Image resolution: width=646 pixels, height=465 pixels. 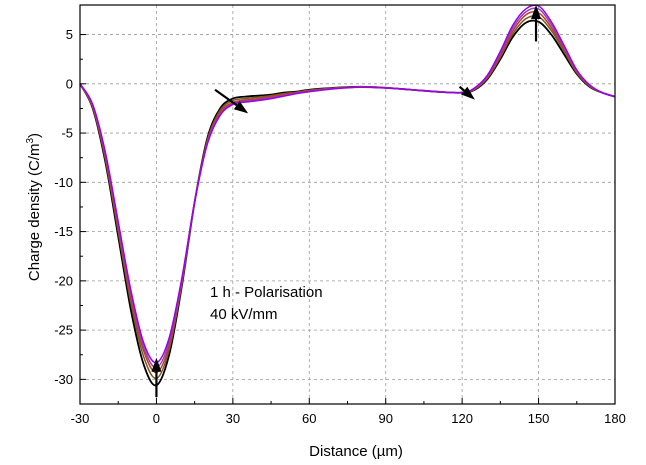 What do you see at coordinates (233, 418) in the screenshot?
I see `x-tick-label: 30` at bounding box center [233, 418].